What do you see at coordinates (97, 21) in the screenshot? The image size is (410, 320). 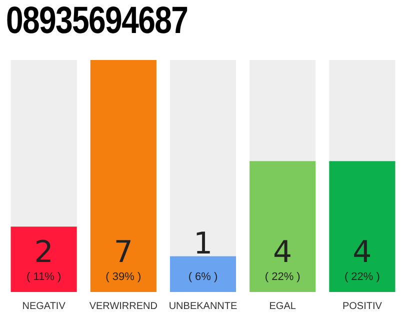 I see `chart-title: 08935694687` at bounding box center [97, 21].